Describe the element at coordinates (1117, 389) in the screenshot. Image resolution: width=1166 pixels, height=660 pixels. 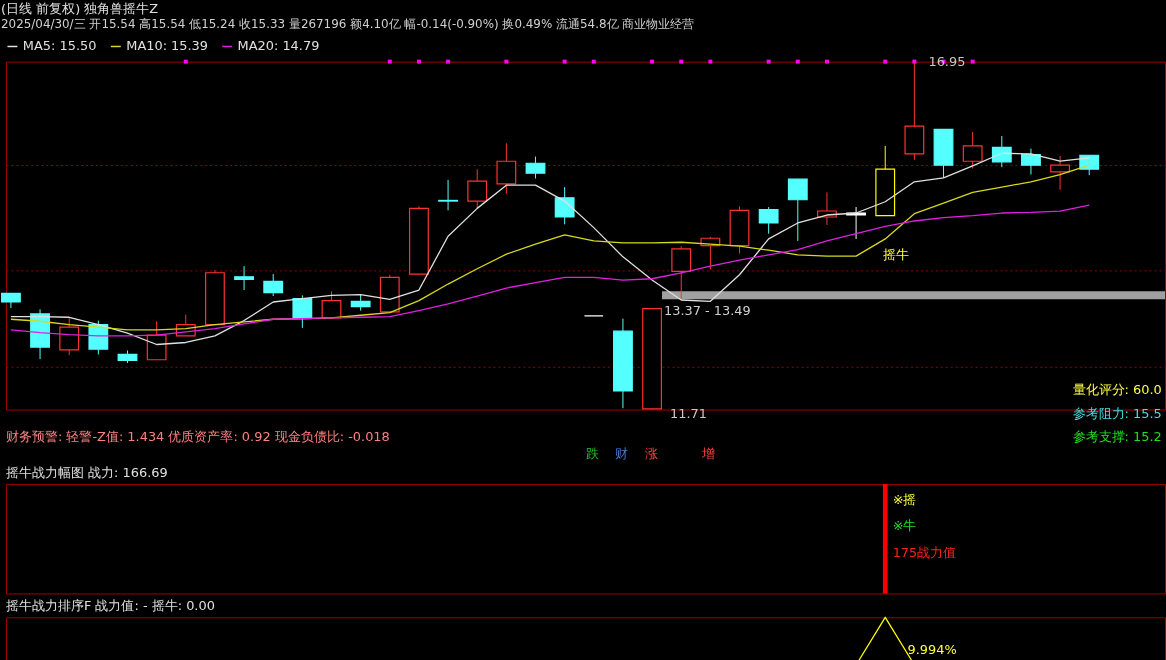
I see `annotation: 量化评分: 60.0` at that location.